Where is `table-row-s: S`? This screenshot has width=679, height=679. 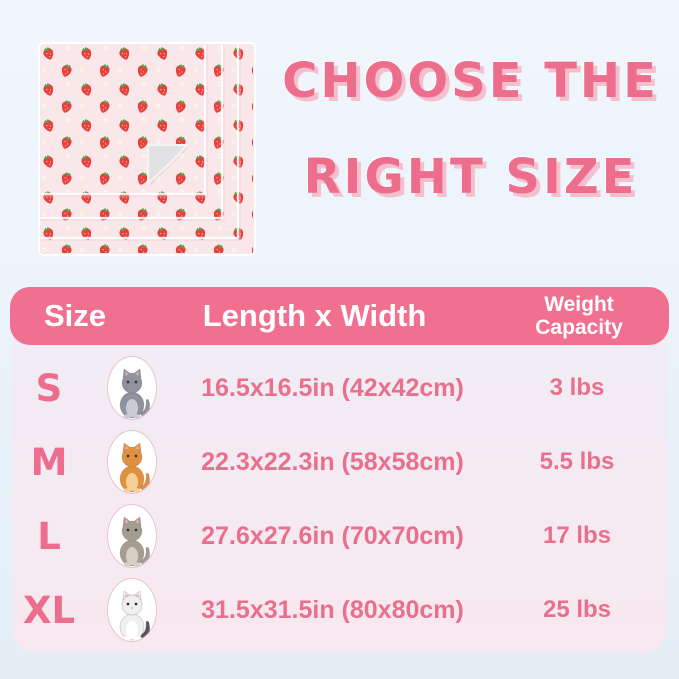 table-row-s: S is located at coordinates (339, 388).